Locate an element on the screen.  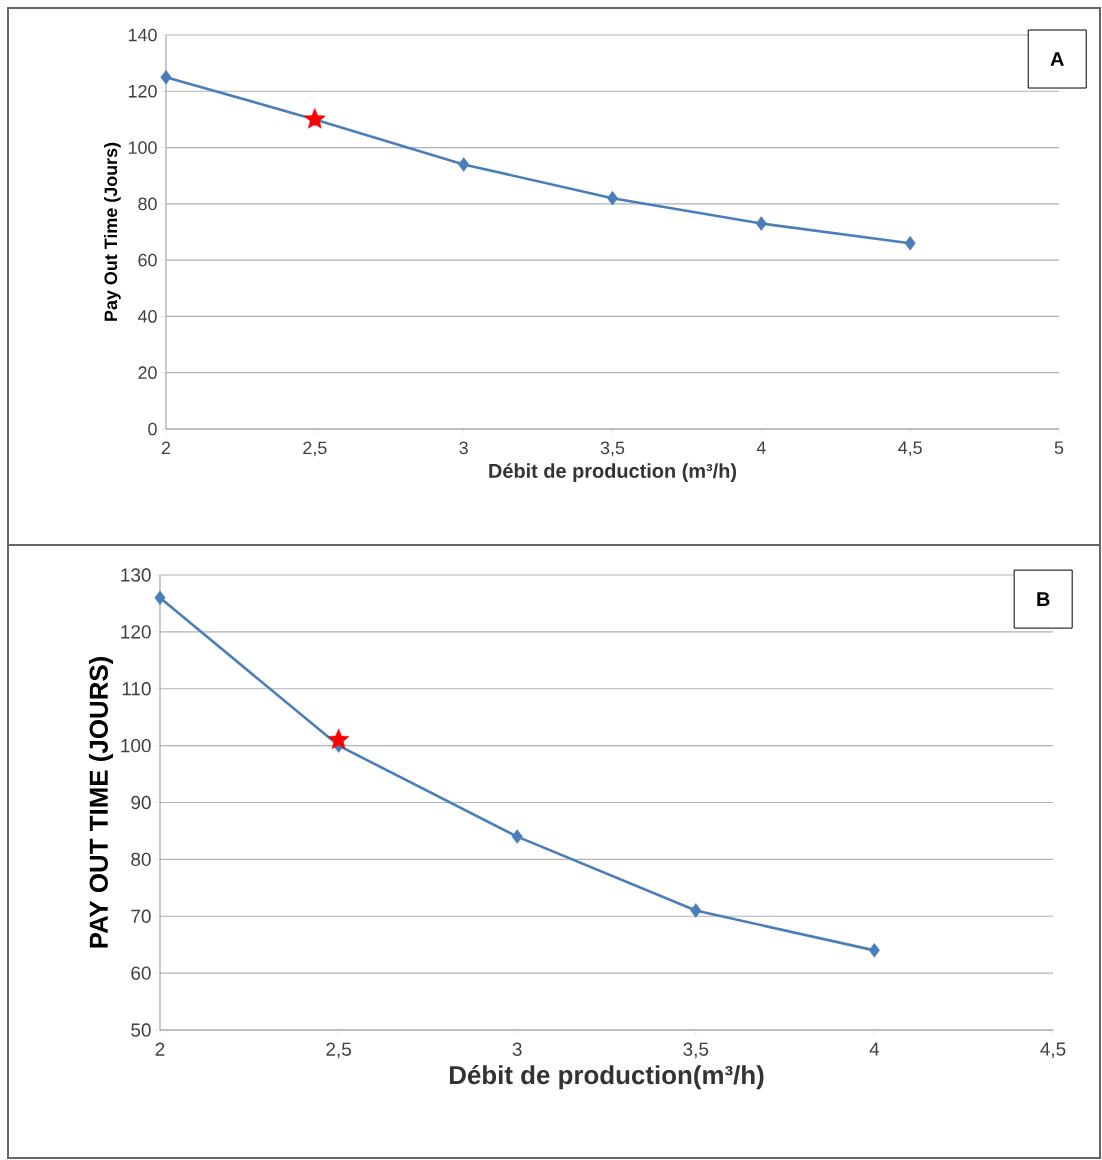
y-axis-title: Pay Out Time (Jours) is located at coordinates (112, 231).